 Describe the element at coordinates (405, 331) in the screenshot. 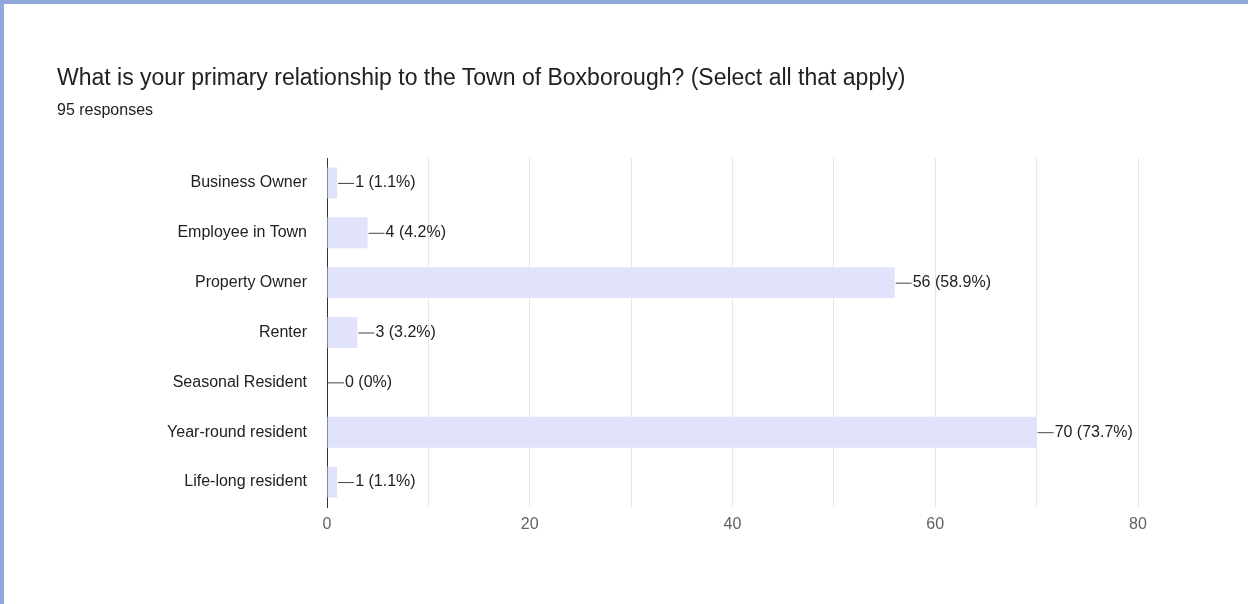

I see `data-label: 3 (3.2%)` at that location.